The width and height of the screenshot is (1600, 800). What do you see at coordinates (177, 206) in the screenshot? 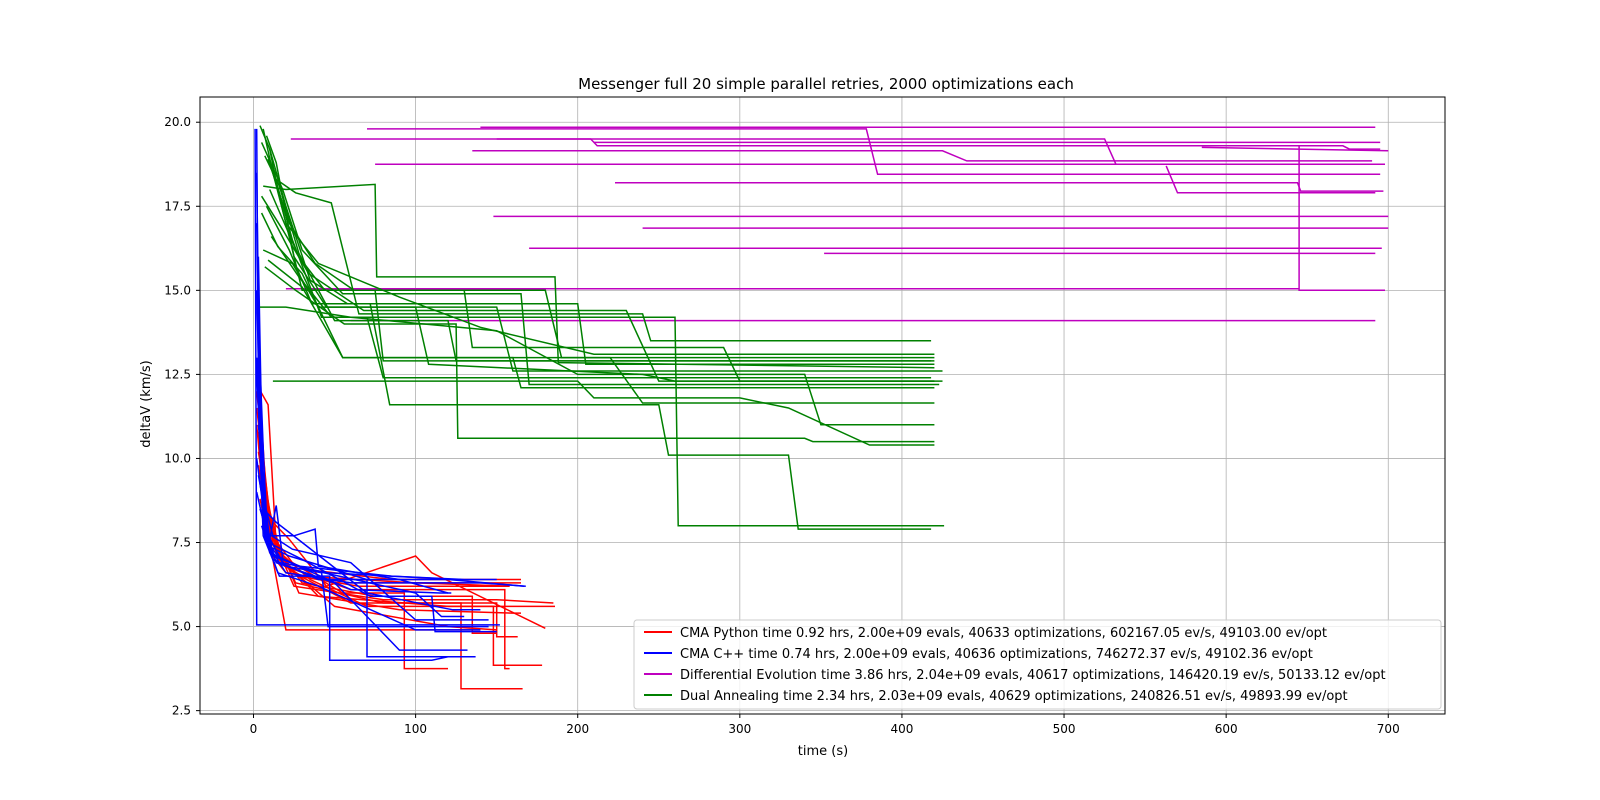
I see `y-tick-label: 17.5` at bounding box center [177, 206].